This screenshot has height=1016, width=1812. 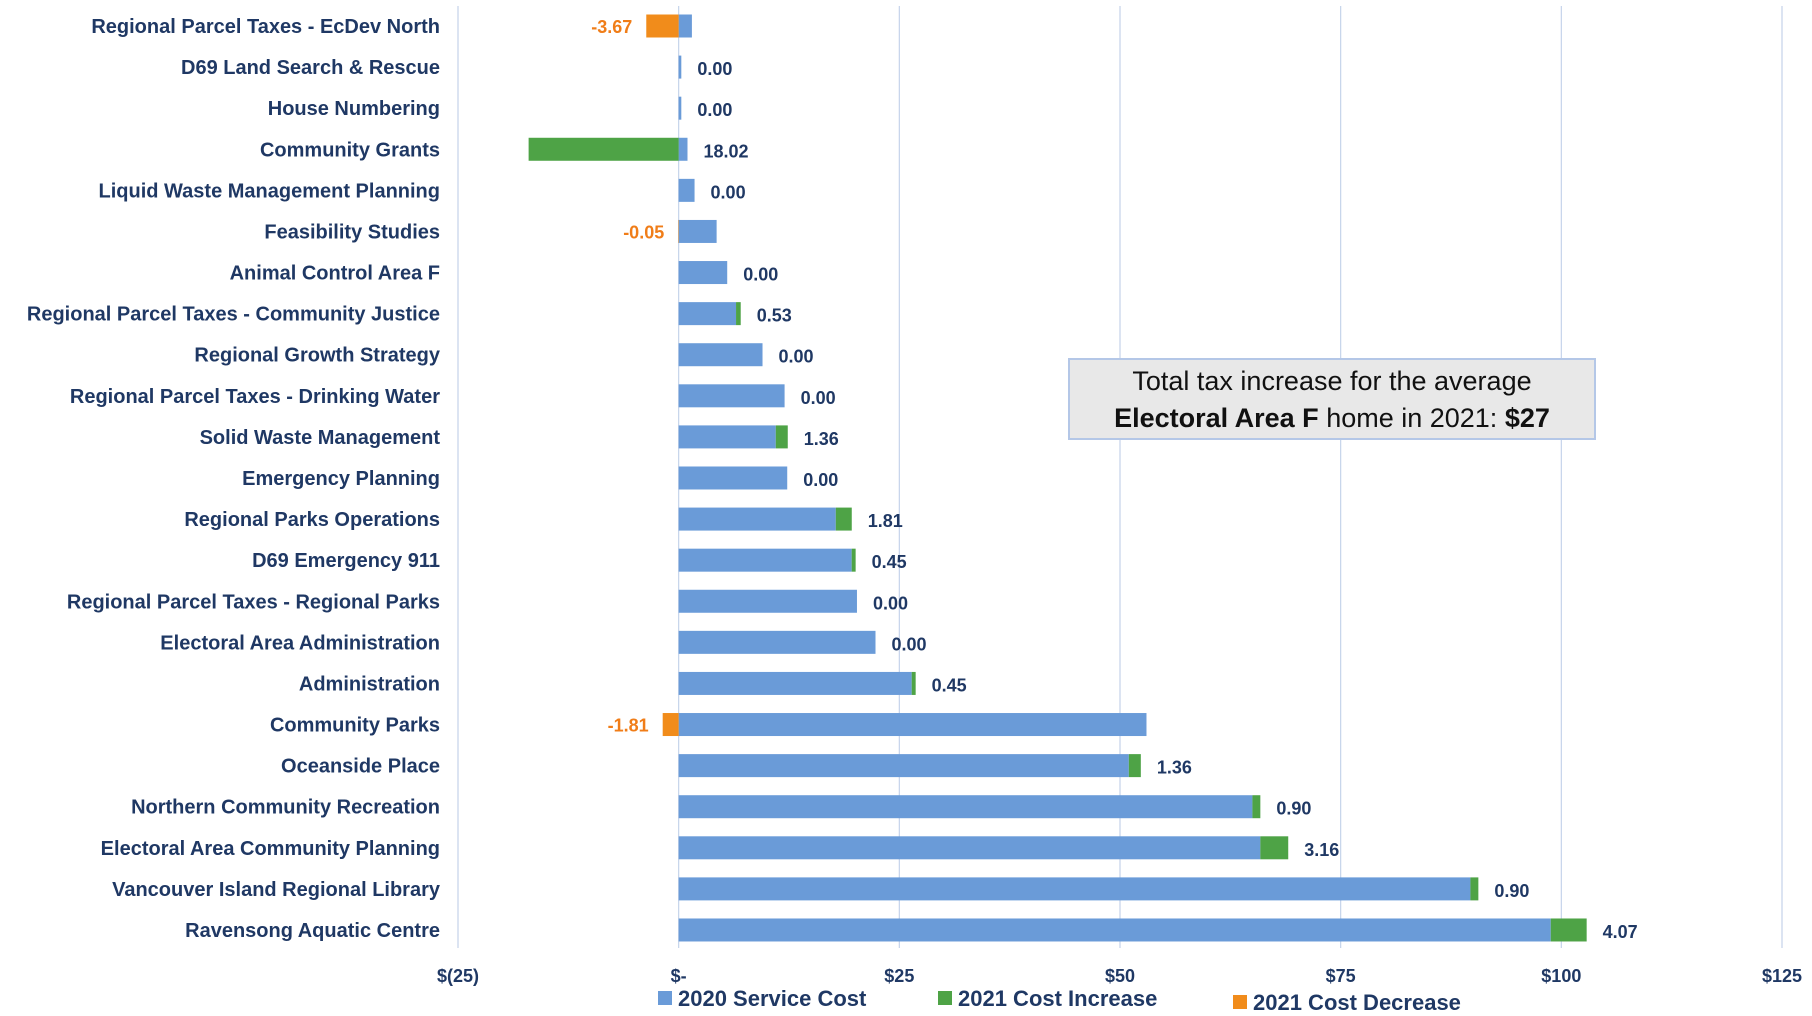 I want to click on category-label-1: D69 Land Search & Rescue, so click(x=310, y=68).